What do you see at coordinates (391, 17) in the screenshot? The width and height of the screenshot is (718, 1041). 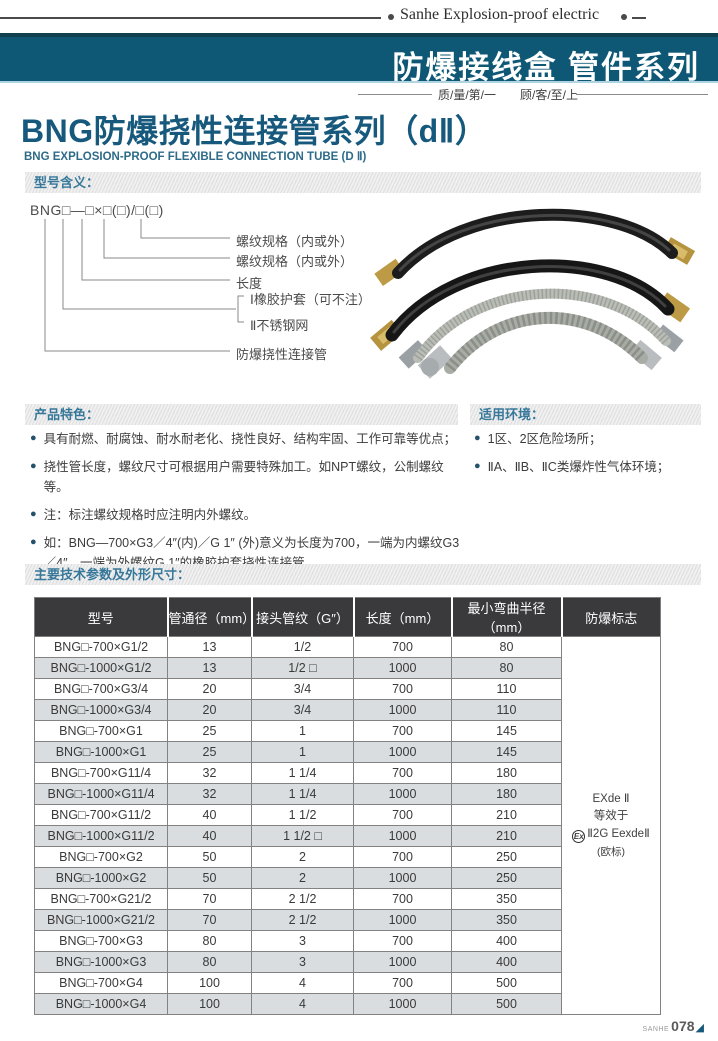 I see `bullet-dot-icon` at bounding box center [391, 17].